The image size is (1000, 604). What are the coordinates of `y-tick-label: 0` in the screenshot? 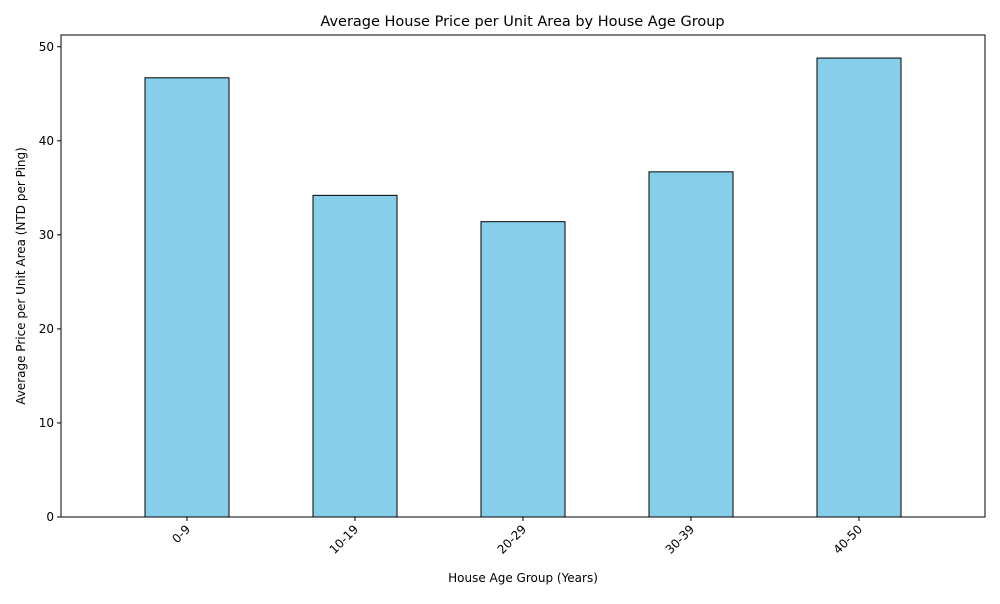 It's located at (50, 517).